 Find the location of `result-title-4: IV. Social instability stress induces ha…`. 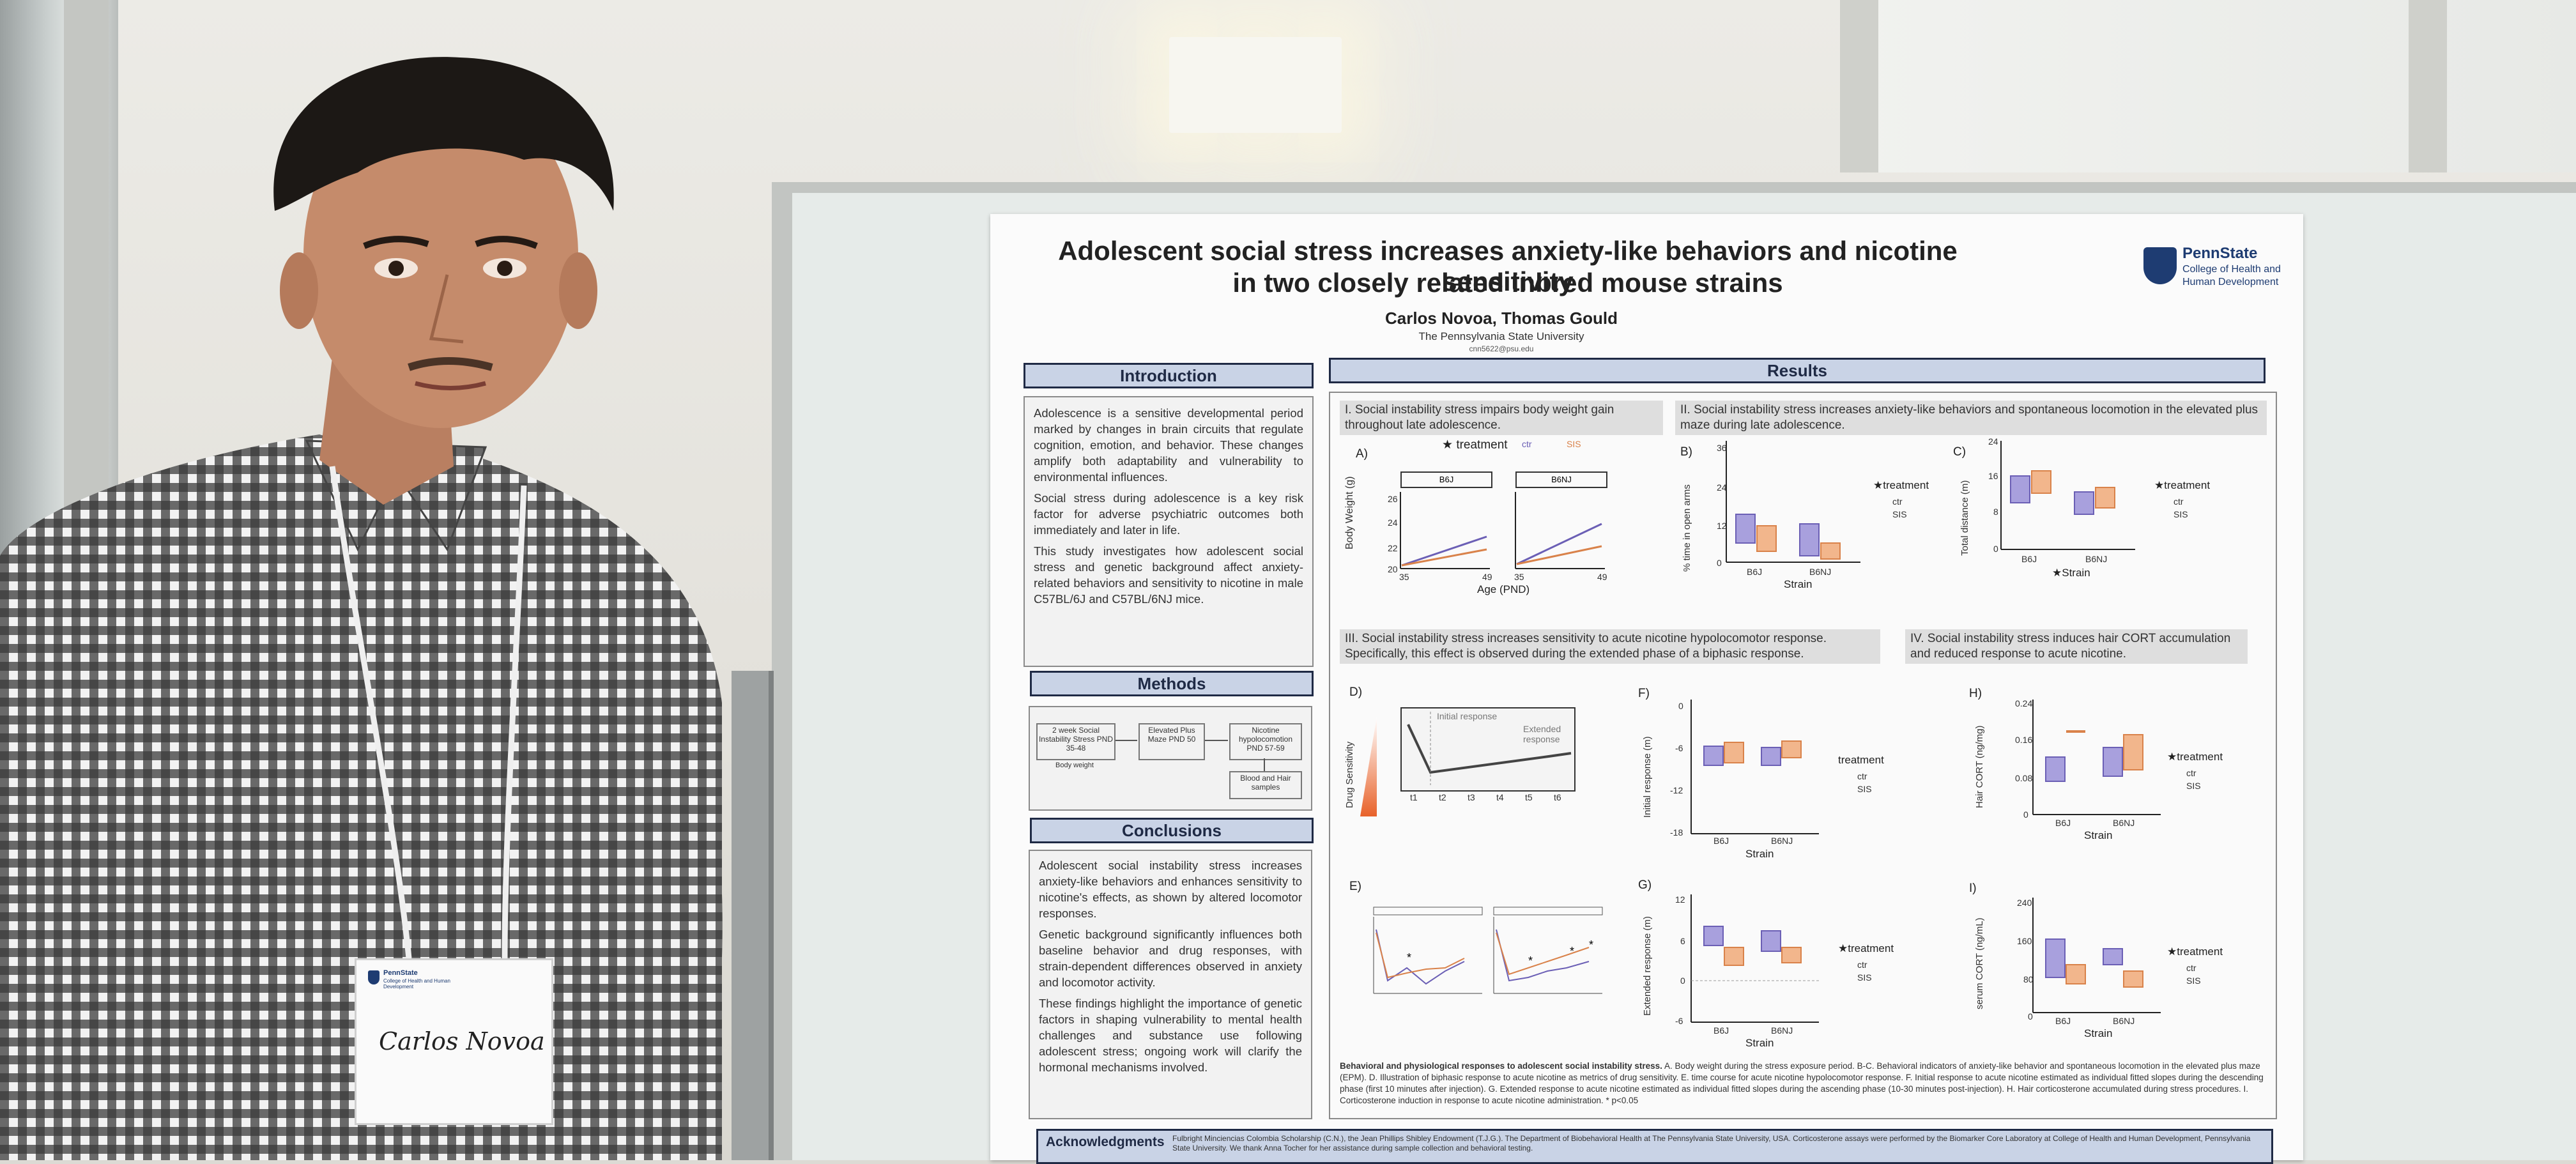

result-title-4: IV. Social instability stress induces ha… is located at coordinates (2076, 646).